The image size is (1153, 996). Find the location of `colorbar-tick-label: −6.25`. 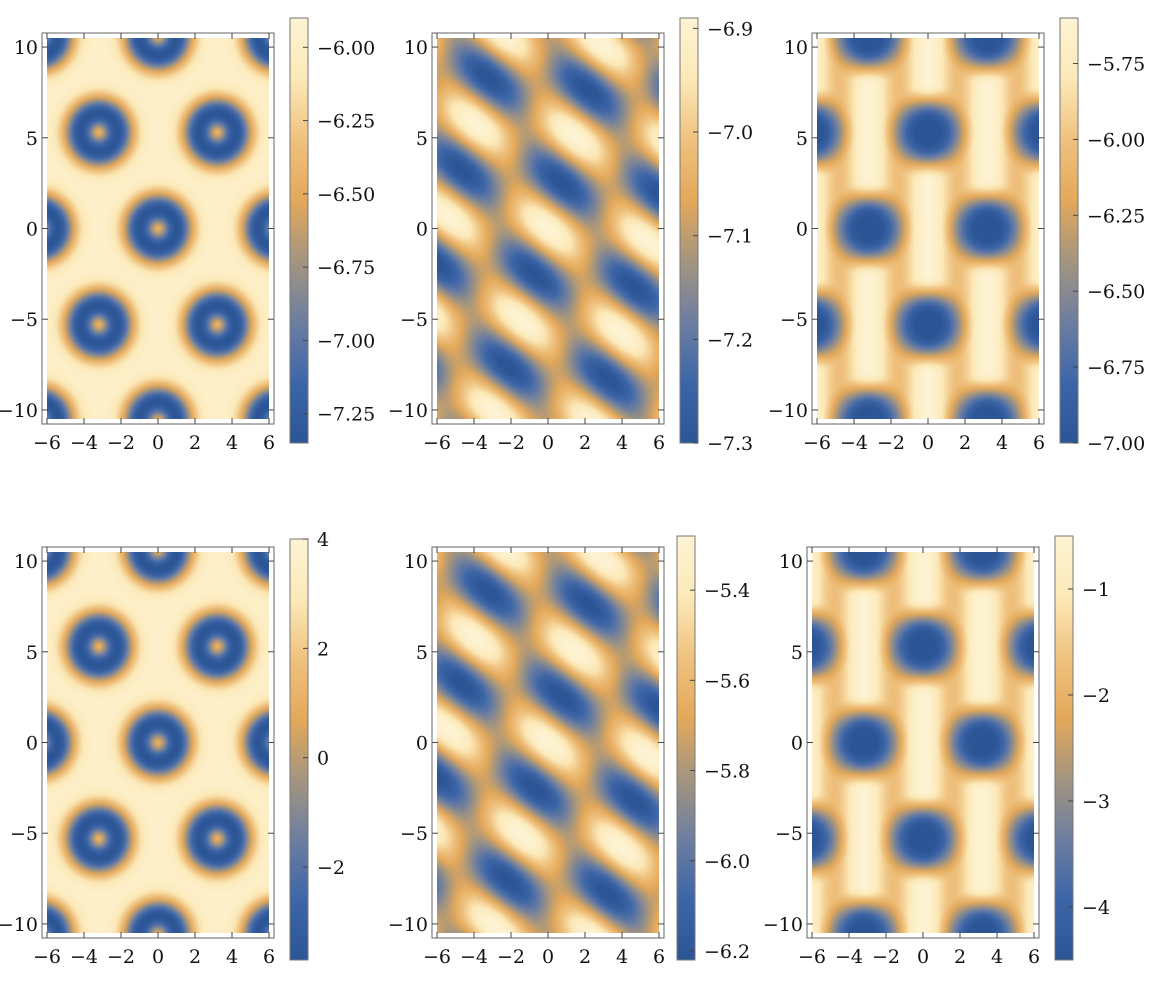

colorbar-tick-label: −6.25 is located at coordinates (1116, 216).